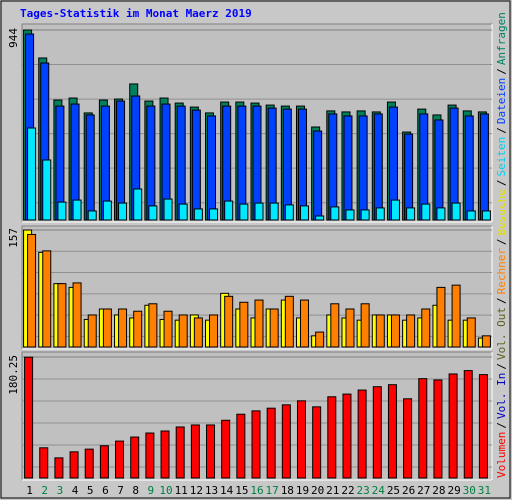  Describe the element at coordinates (501, 333) in the screenshot. I see `legend-entry: Vol. Out` at that location.